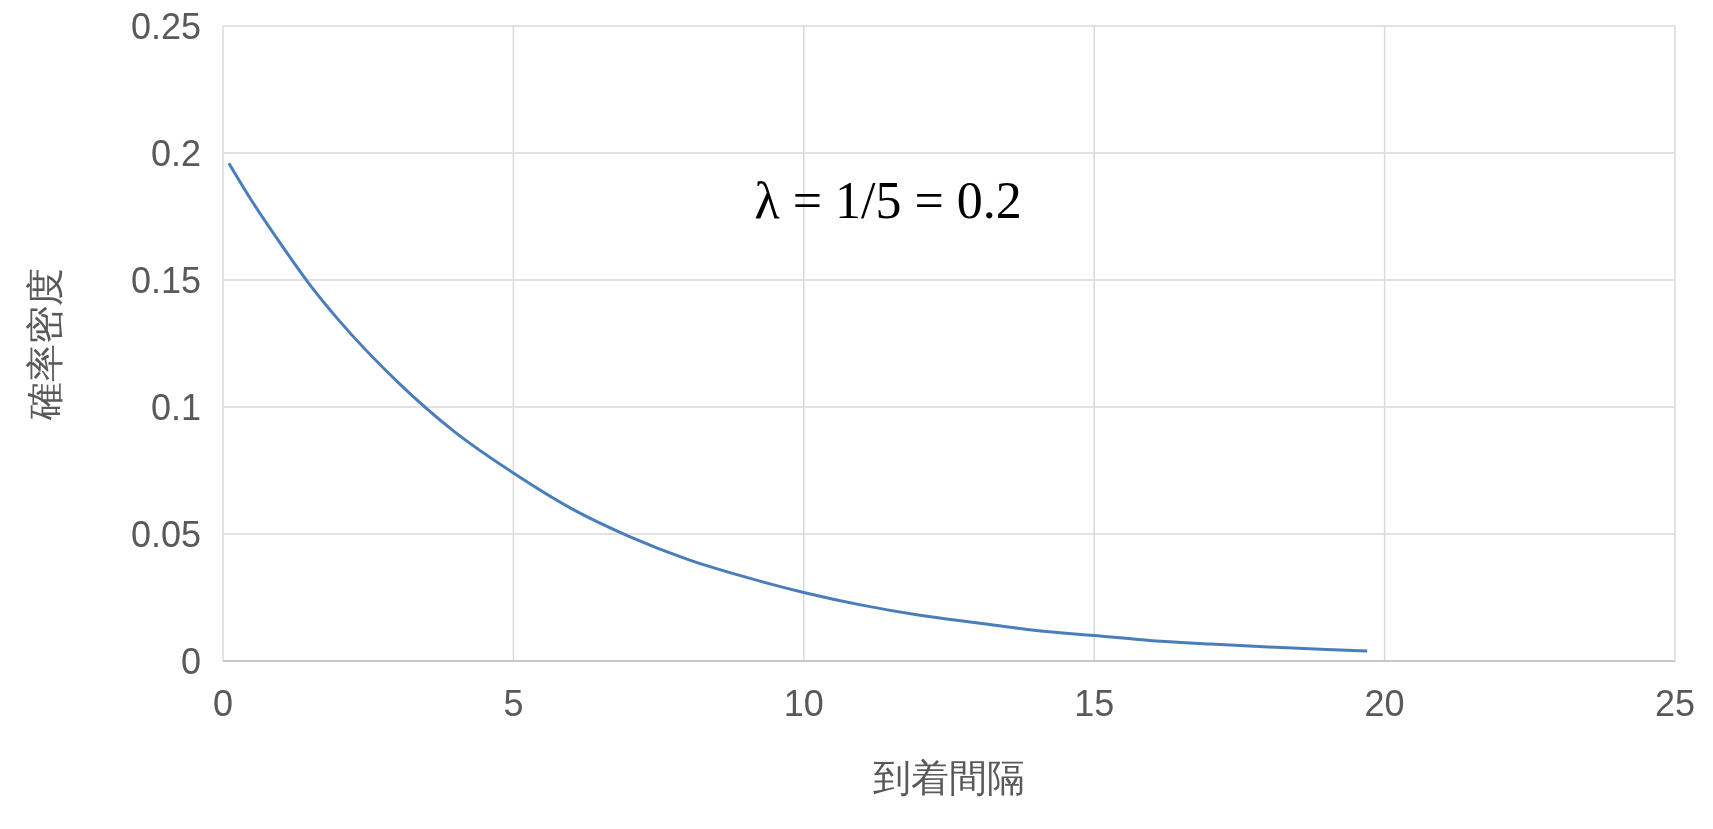  I want to click on y-tick-label: 0.15, so click(165, 280).